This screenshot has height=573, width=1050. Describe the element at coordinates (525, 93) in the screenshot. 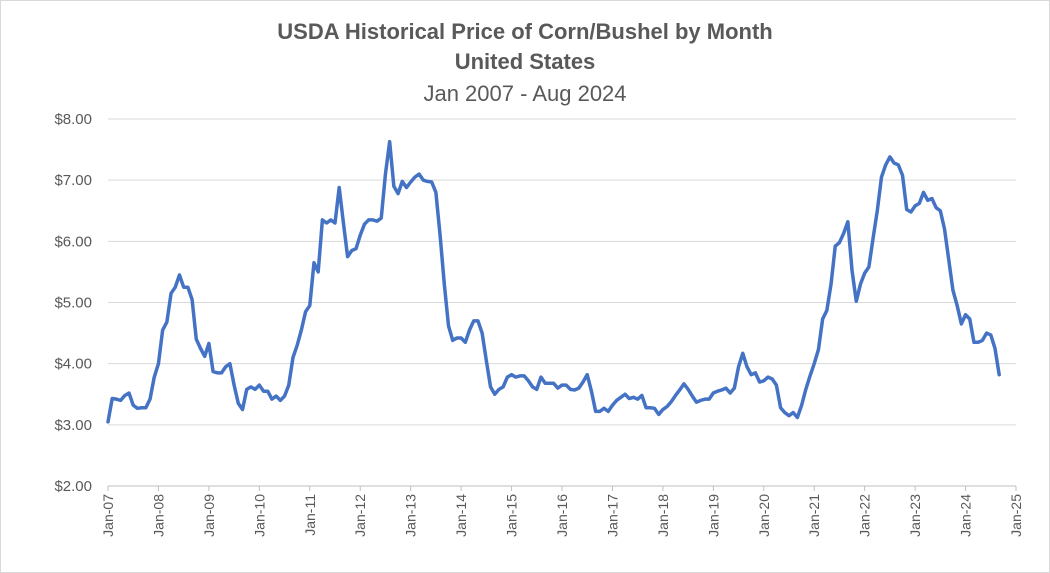

I see `chart-date-range: Jan 2007 - Aug 2024` at that location.